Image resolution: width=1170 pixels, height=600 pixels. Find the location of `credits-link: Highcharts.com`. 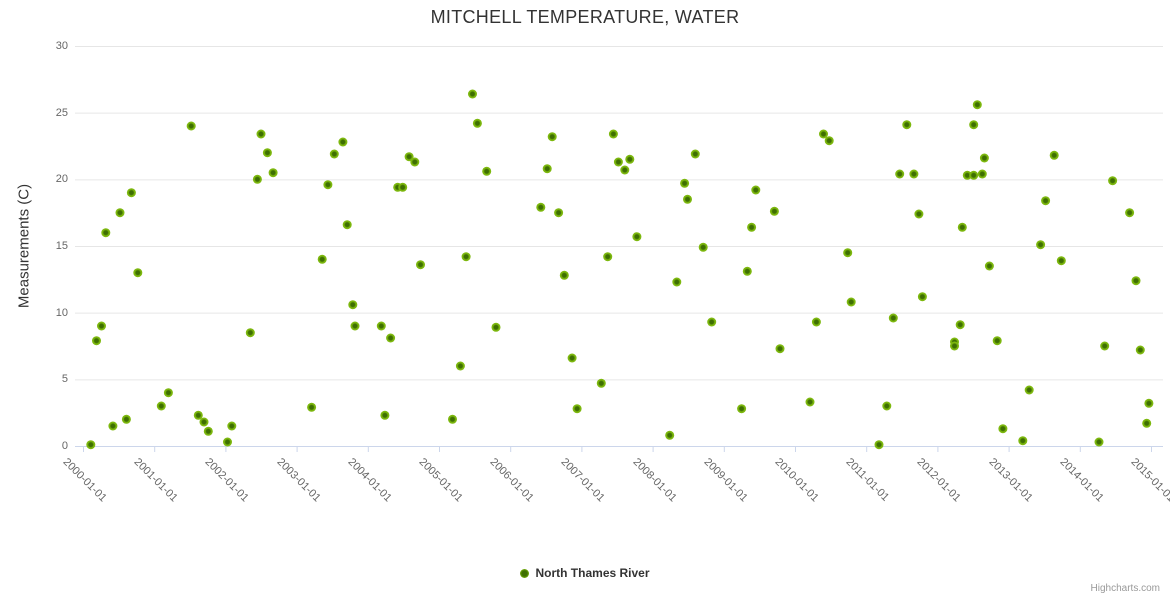

credits-link: Highcharts.com is located at coordinates (1125, 588).